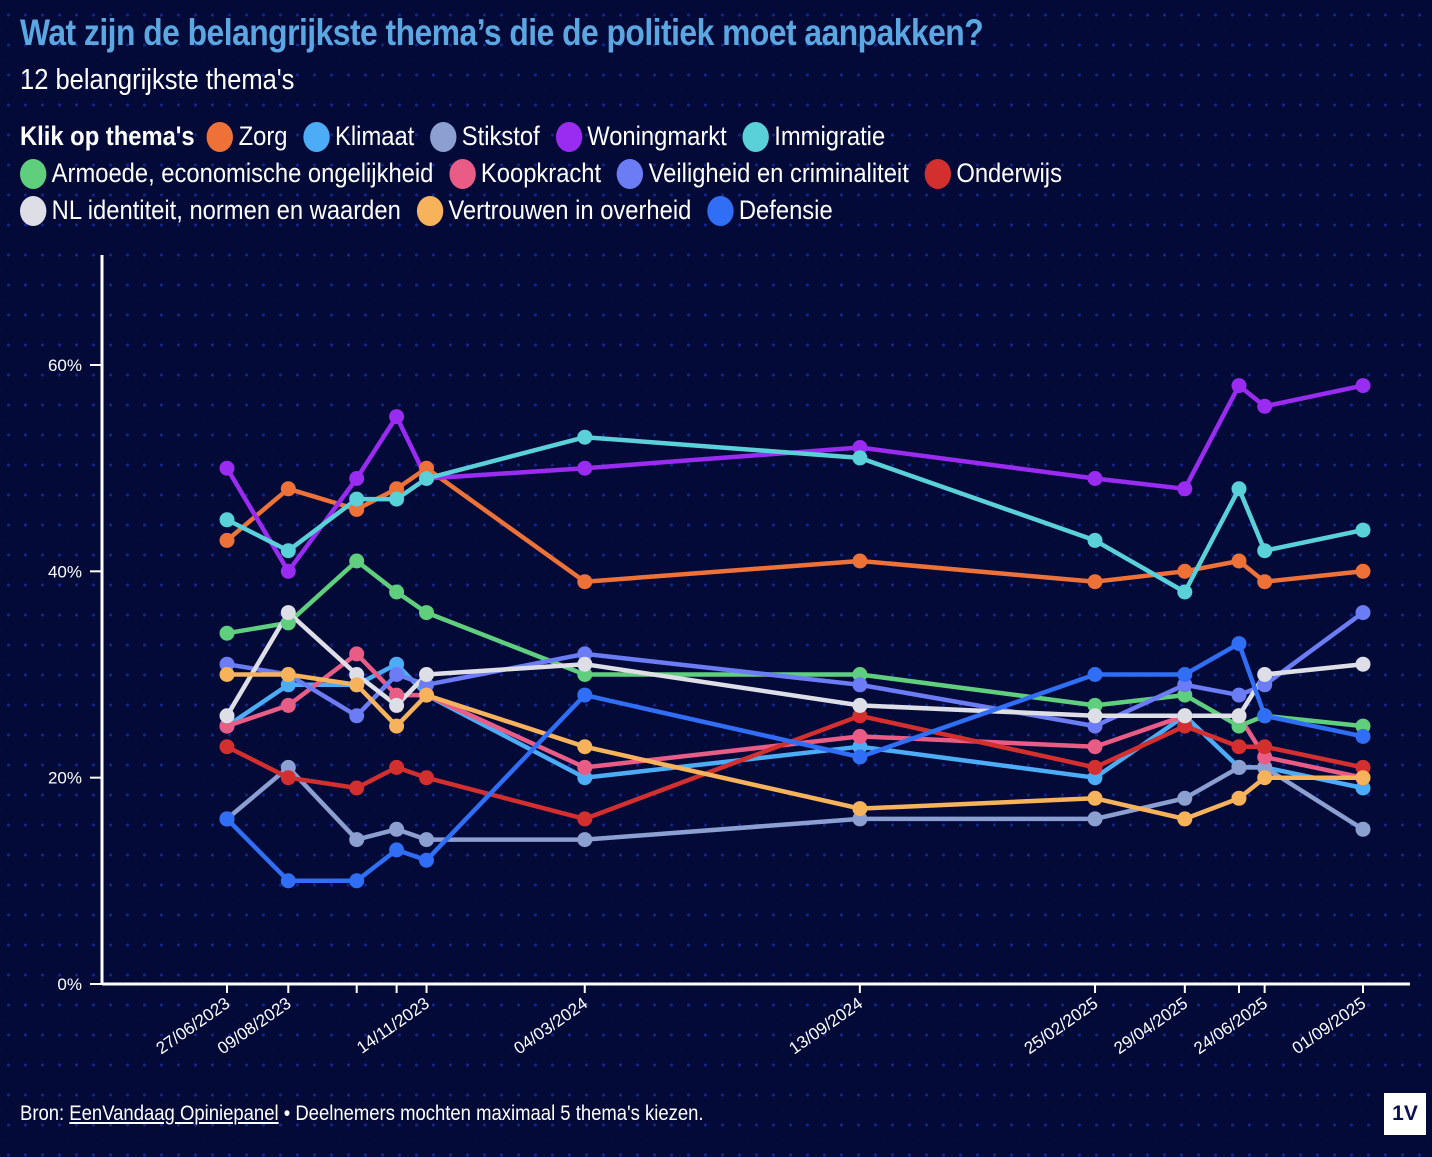  What do you see at coordinates (485, 136) in the screenshot?
I see `legend-item-stikstof: Stikstof` at bounding box center [485, 136].